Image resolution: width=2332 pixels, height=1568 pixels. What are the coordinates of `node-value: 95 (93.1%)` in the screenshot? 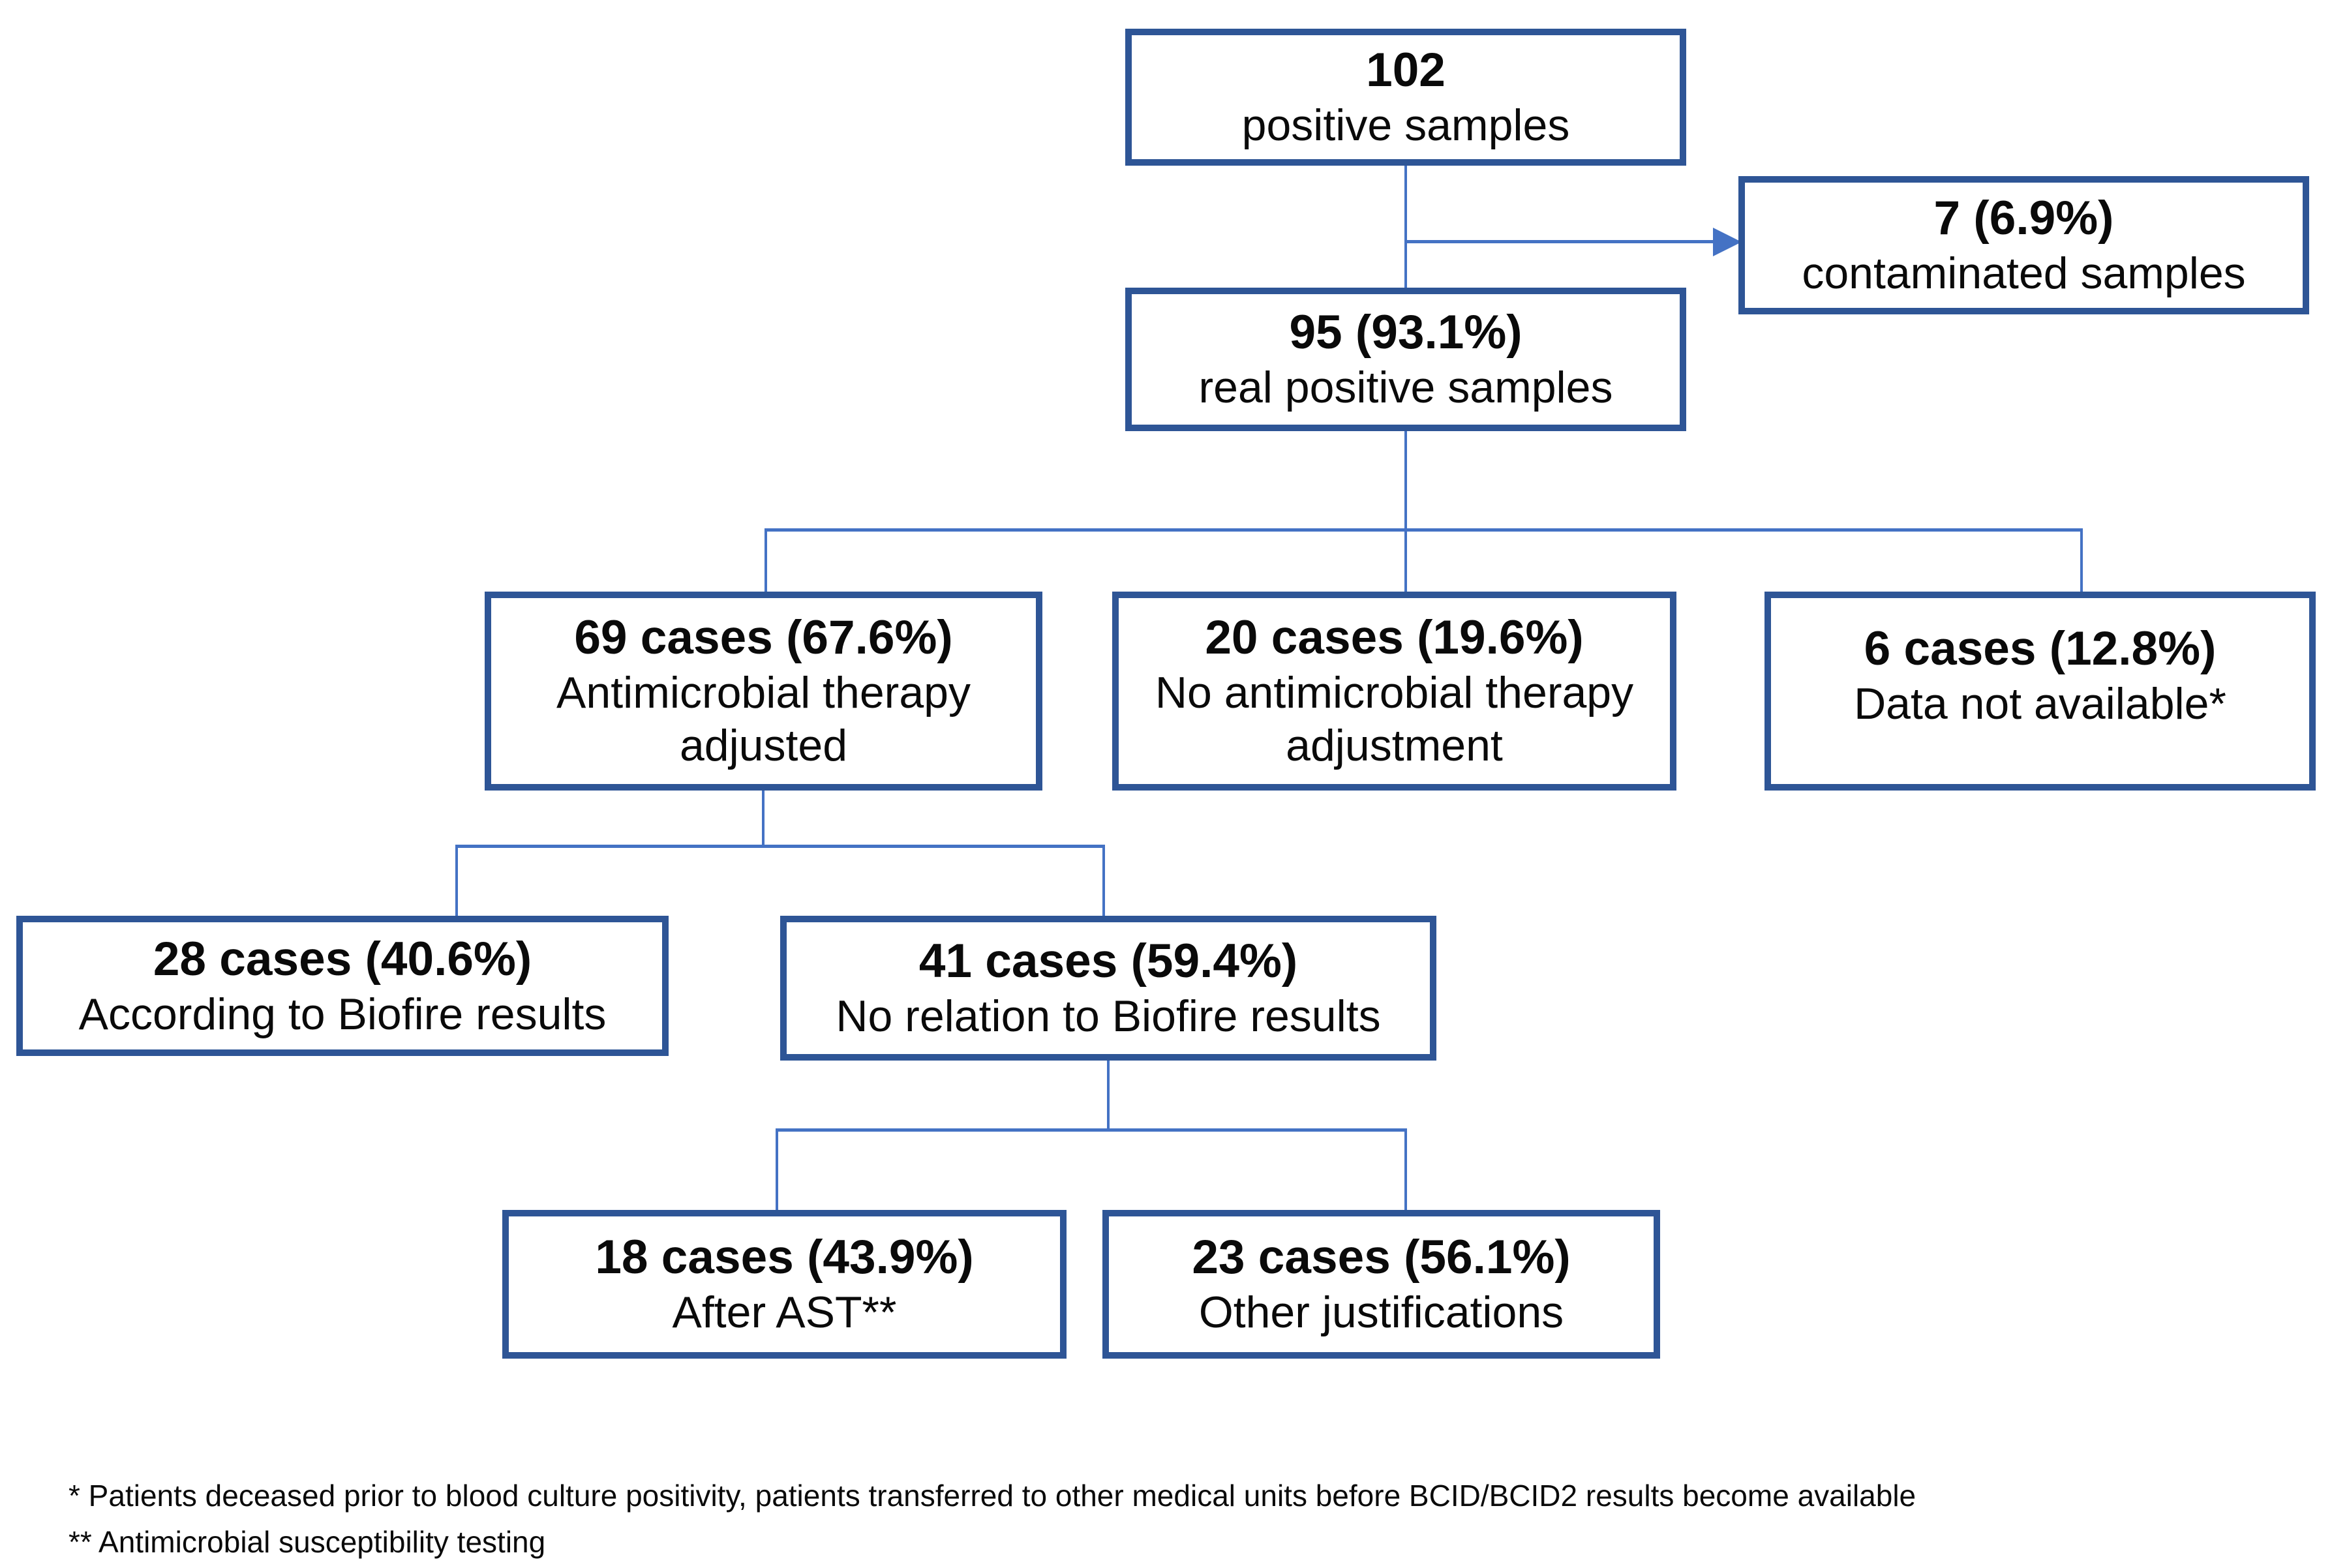 It's located at (1405, 332).